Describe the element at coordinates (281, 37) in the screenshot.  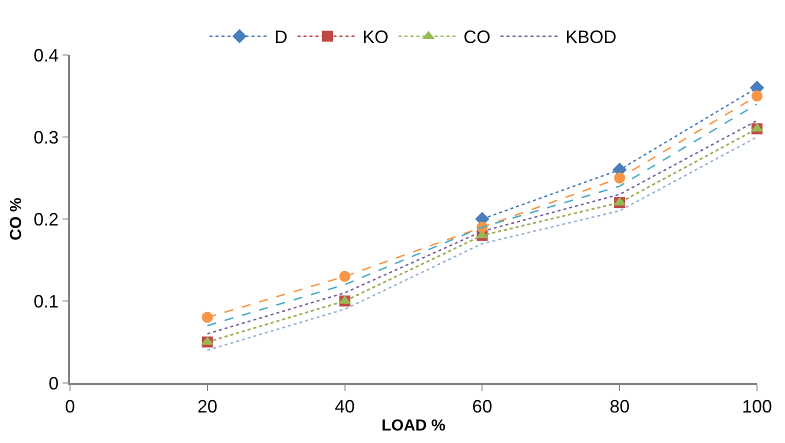
I see `legend-label: D` at that location.